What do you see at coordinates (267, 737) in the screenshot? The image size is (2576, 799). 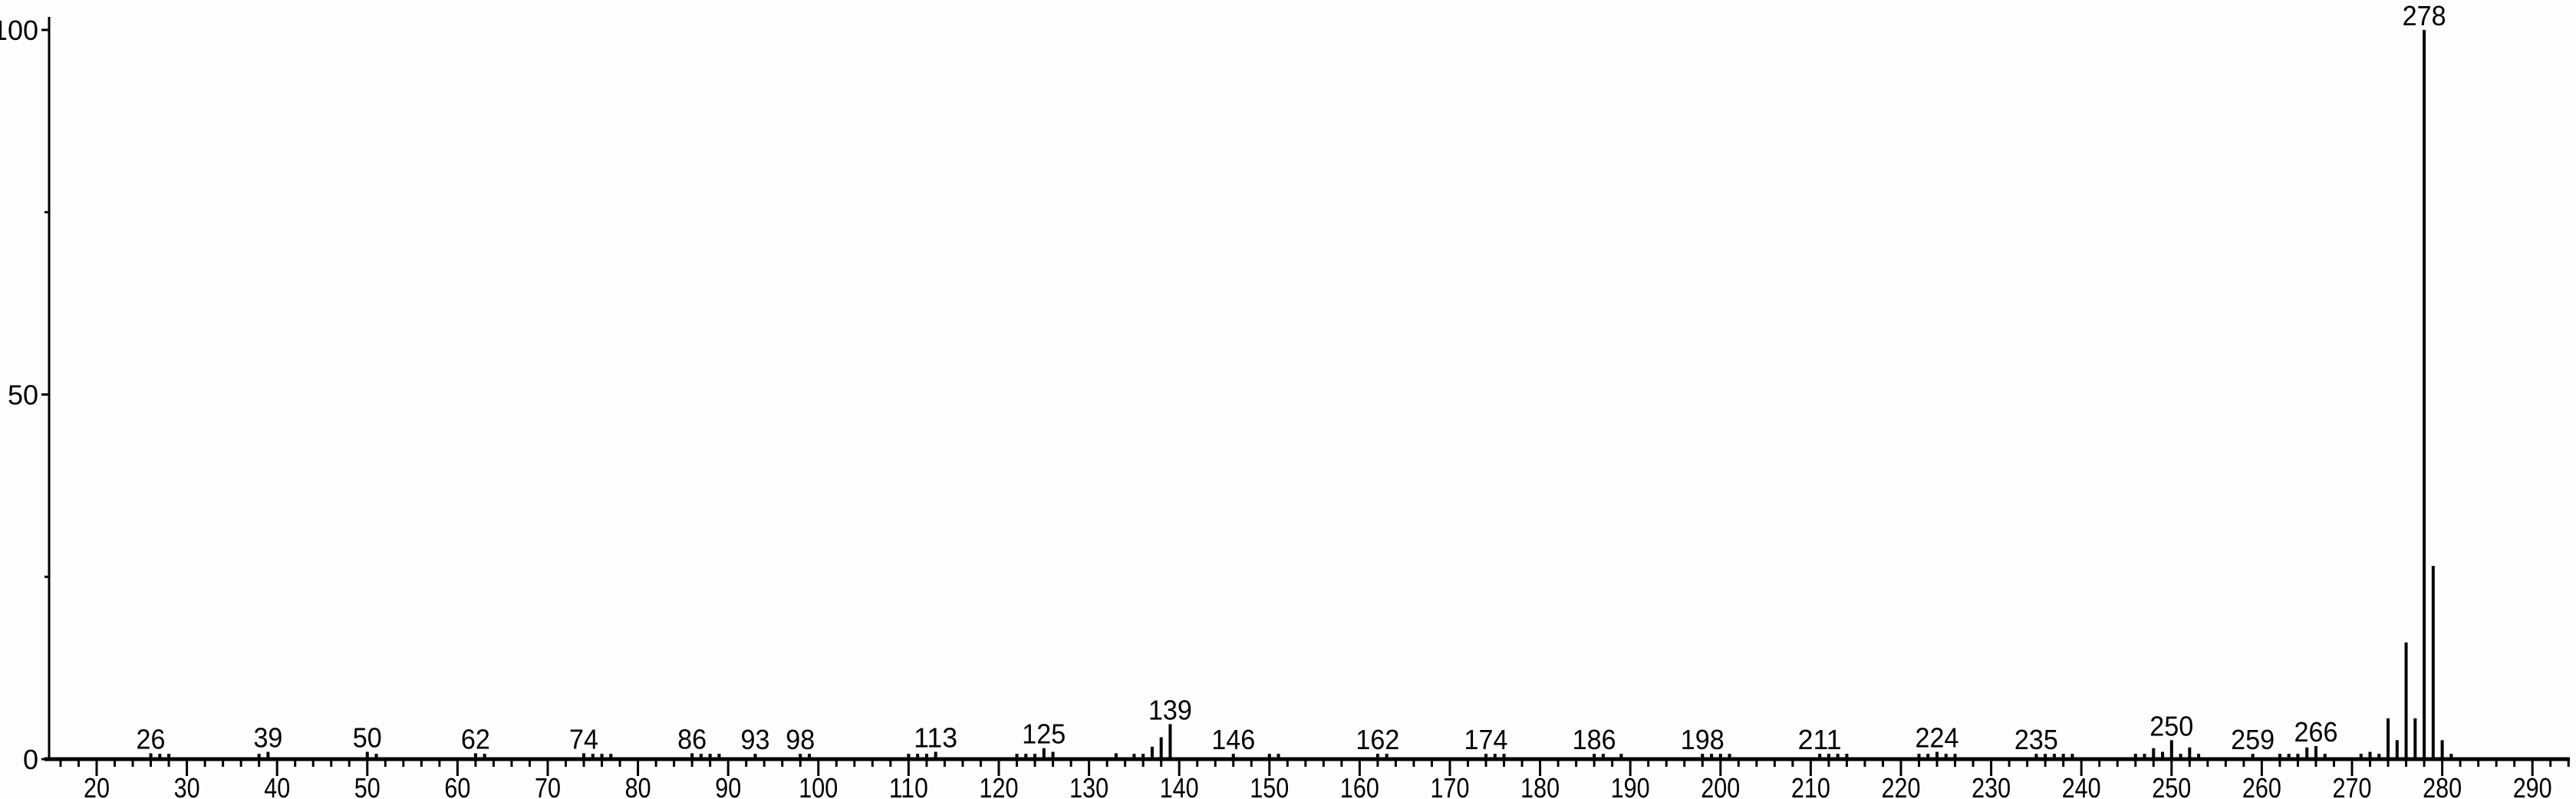 I see `peak-label: 39` at bounding box center [267, 737].